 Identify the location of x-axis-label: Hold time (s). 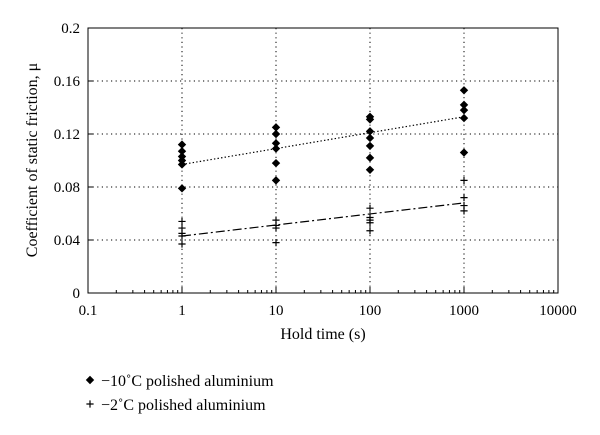
(322, 334).